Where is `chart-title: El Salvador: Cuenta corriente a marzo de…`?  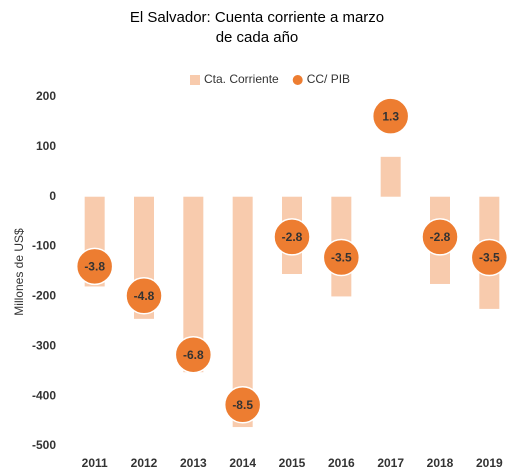 chart-title: El Salvador: Cuenta corriente a marzo de… is located at coordinates (257, 27).